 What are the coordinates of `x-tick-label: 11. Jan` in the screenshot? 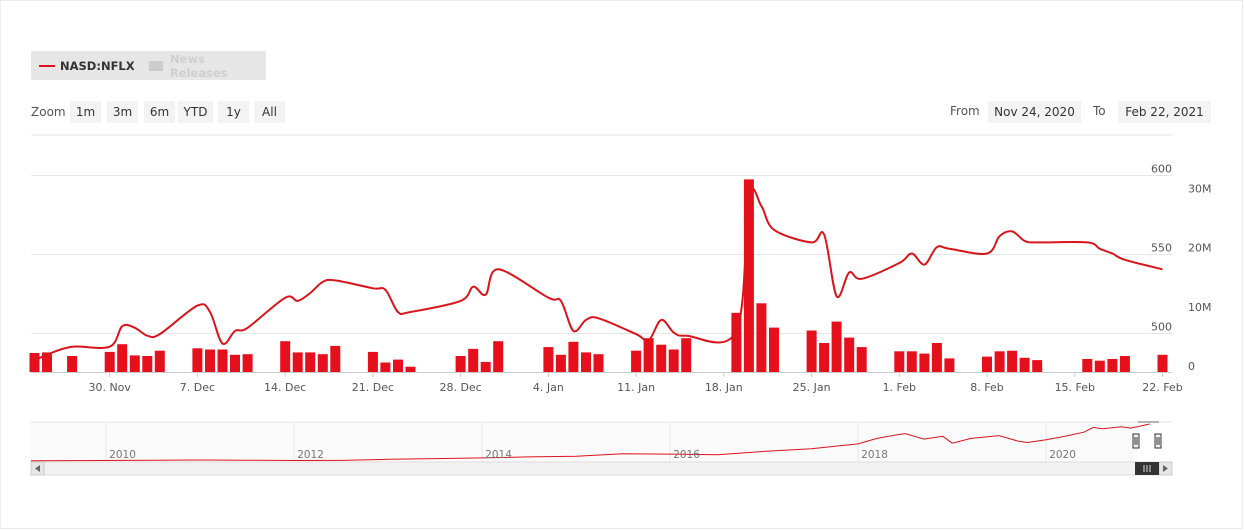 It's located at (636, 387).